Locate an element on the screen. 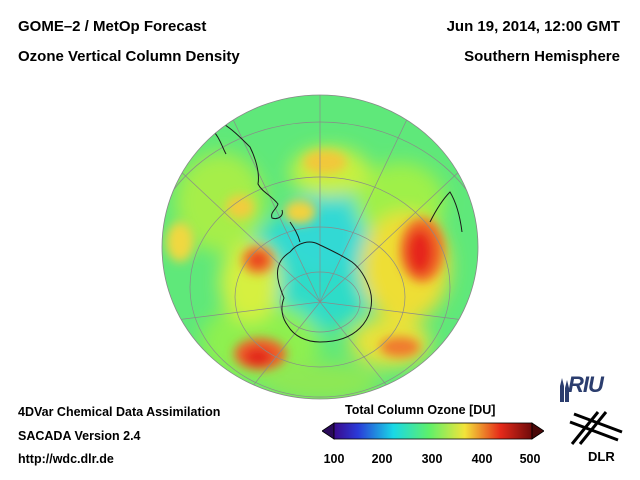  colorbar-tick: 300 is located at coordinates (432, 459).